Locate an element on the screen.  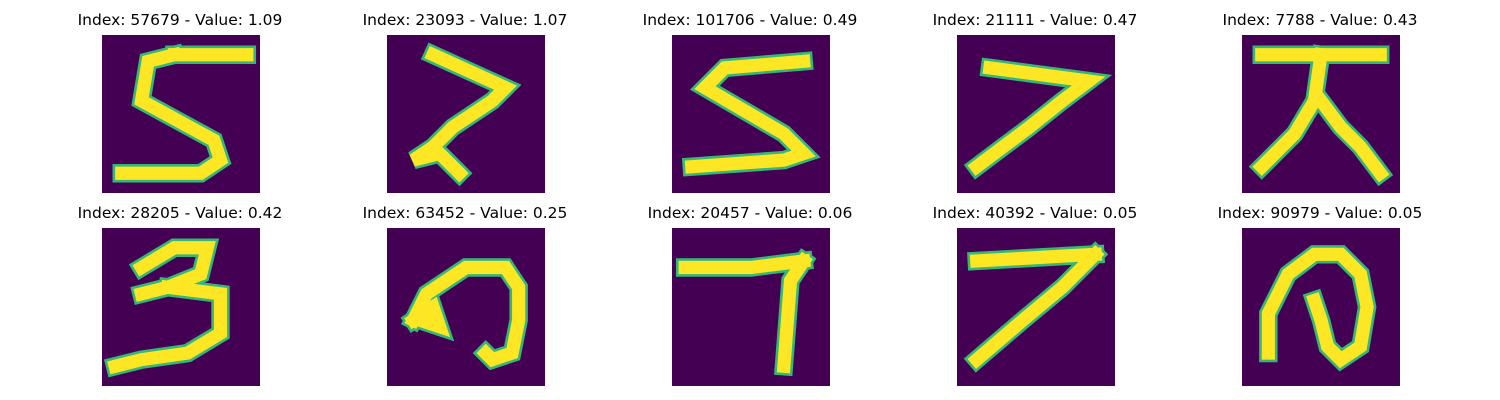
image-panel: Index: 63452 - Value: 0.25 is located at coordinates (465, 300).